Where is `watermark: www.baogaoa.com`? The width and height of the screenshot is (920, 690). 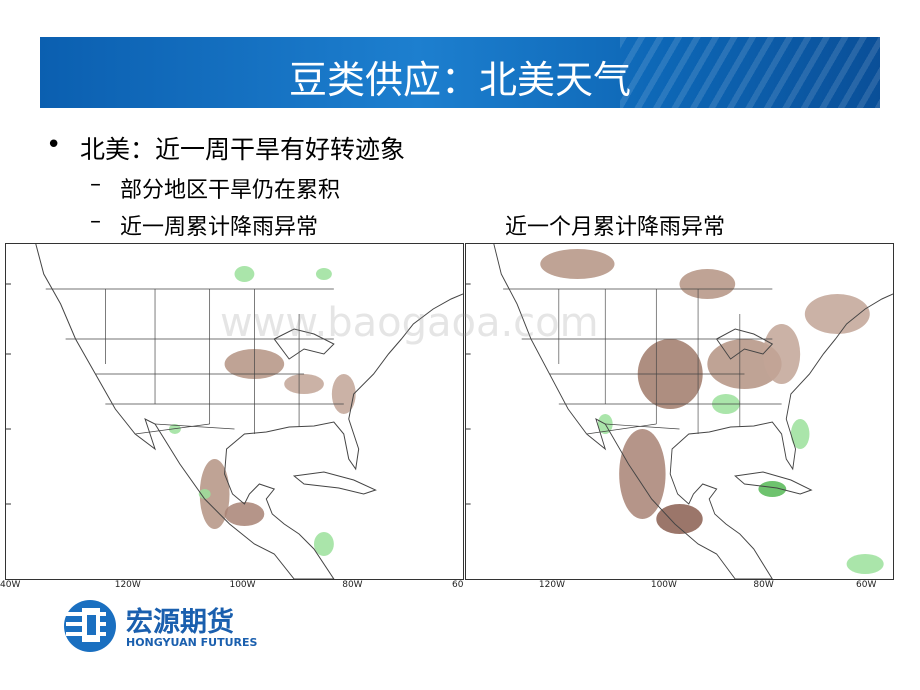 watermark: www.baogaoa.com is located at coordinates (409, 323).